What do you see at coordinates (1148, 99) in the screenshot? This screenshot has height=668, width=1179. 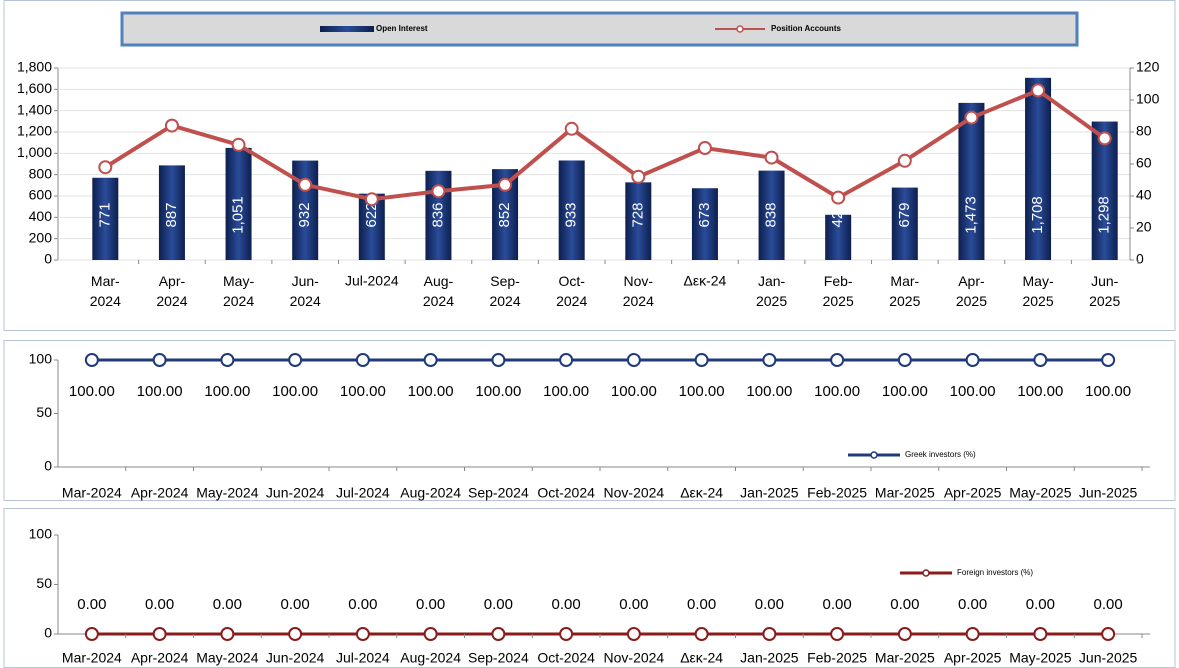 I see `y2-tick-label: 100` at bounding box center [1148, 99].